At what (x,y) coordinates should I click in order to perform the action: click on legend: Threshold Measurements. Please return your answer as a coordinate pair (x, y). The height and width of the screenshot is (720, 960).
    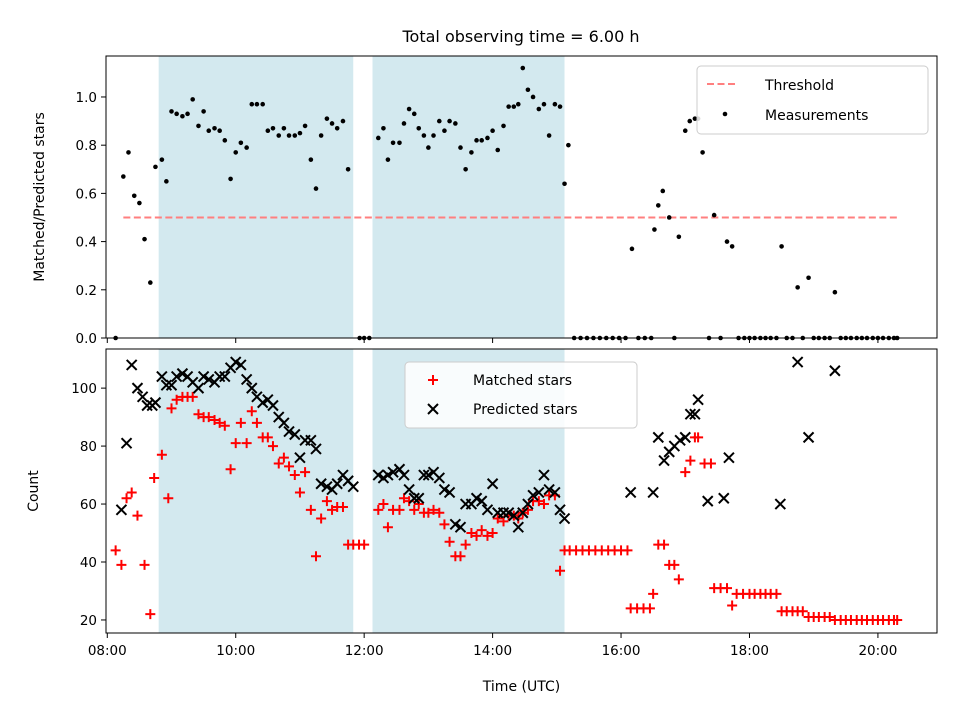
    Looking at the image, I should click on (812, 100).